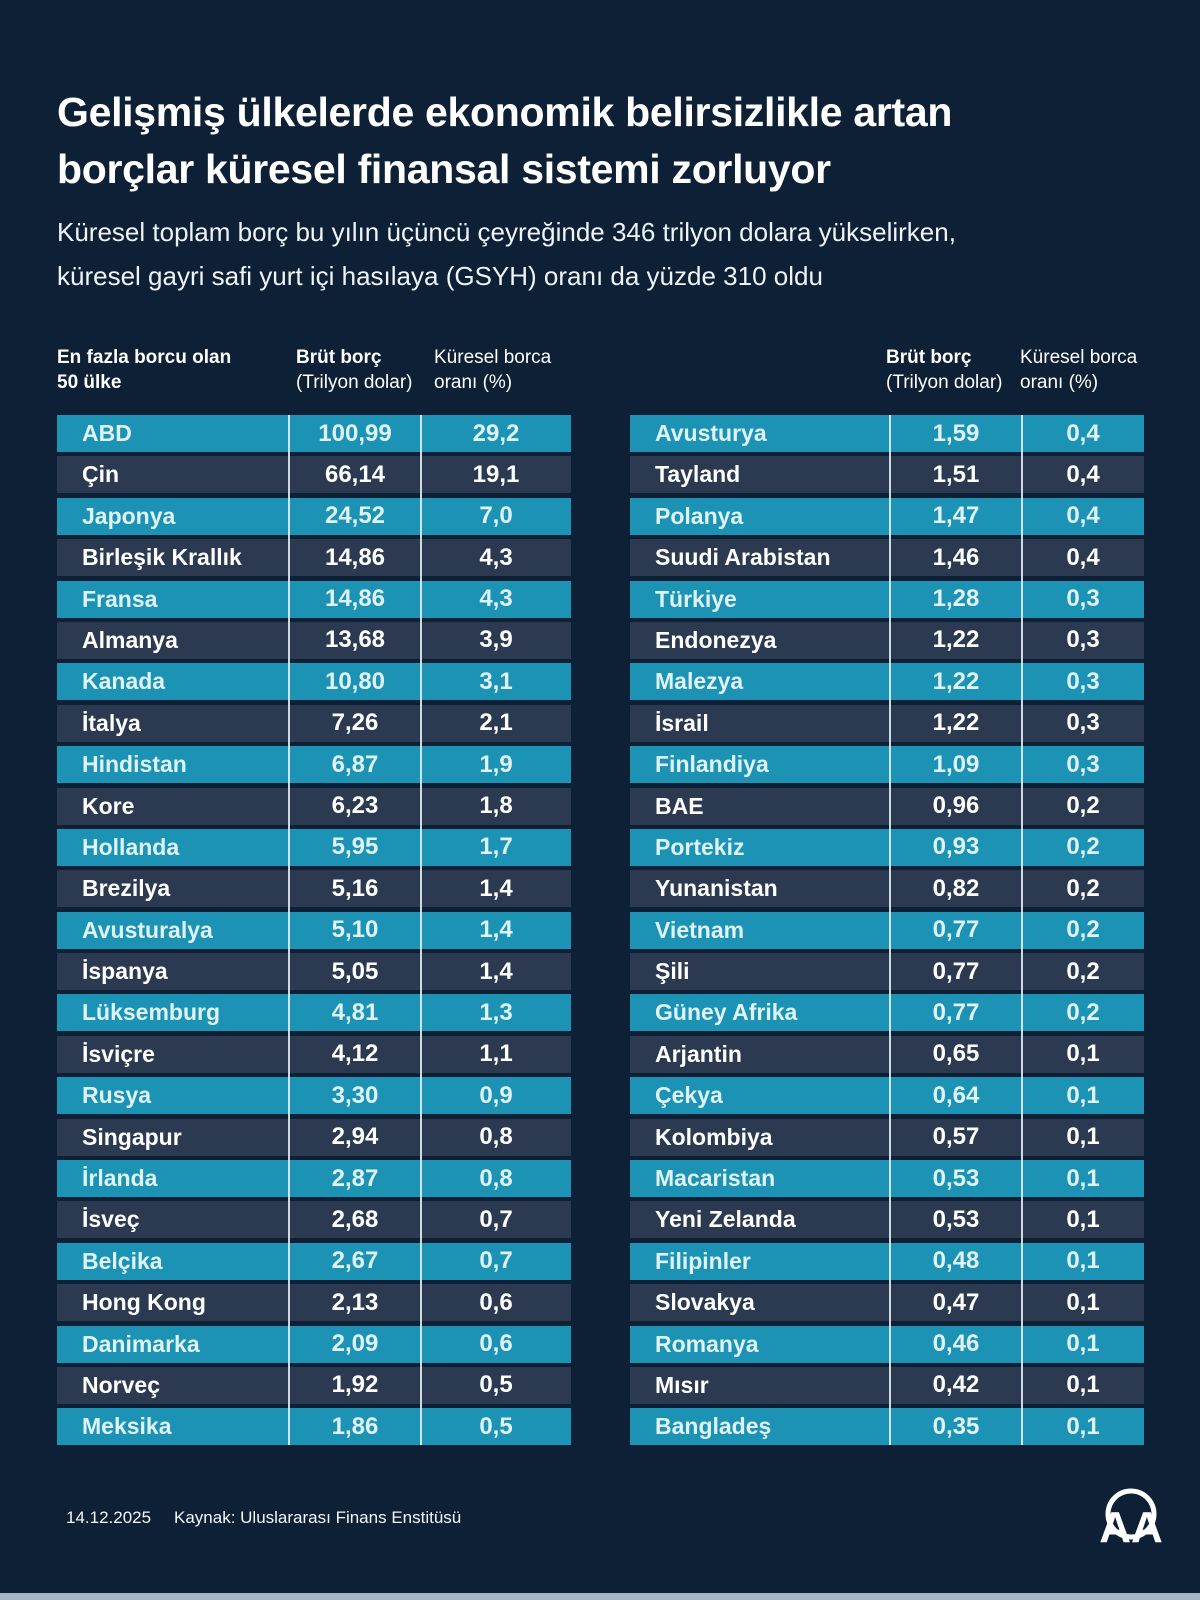  Describe the element at coordinates (493, 370) in the screenshot. I see `column-header-debt-share-left: Küresel borca oranı (%)` at that location.